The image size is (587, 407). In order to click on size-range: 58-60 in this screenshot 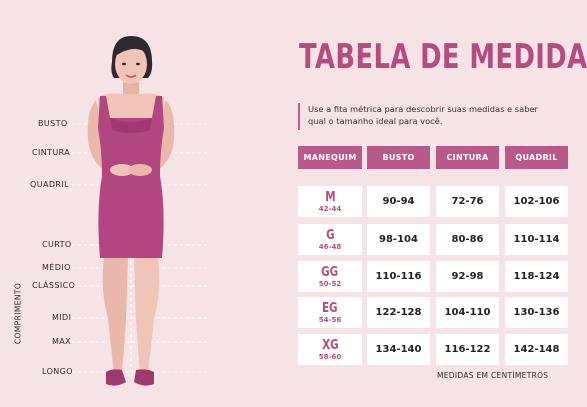, I will do `click(330, 356)`.